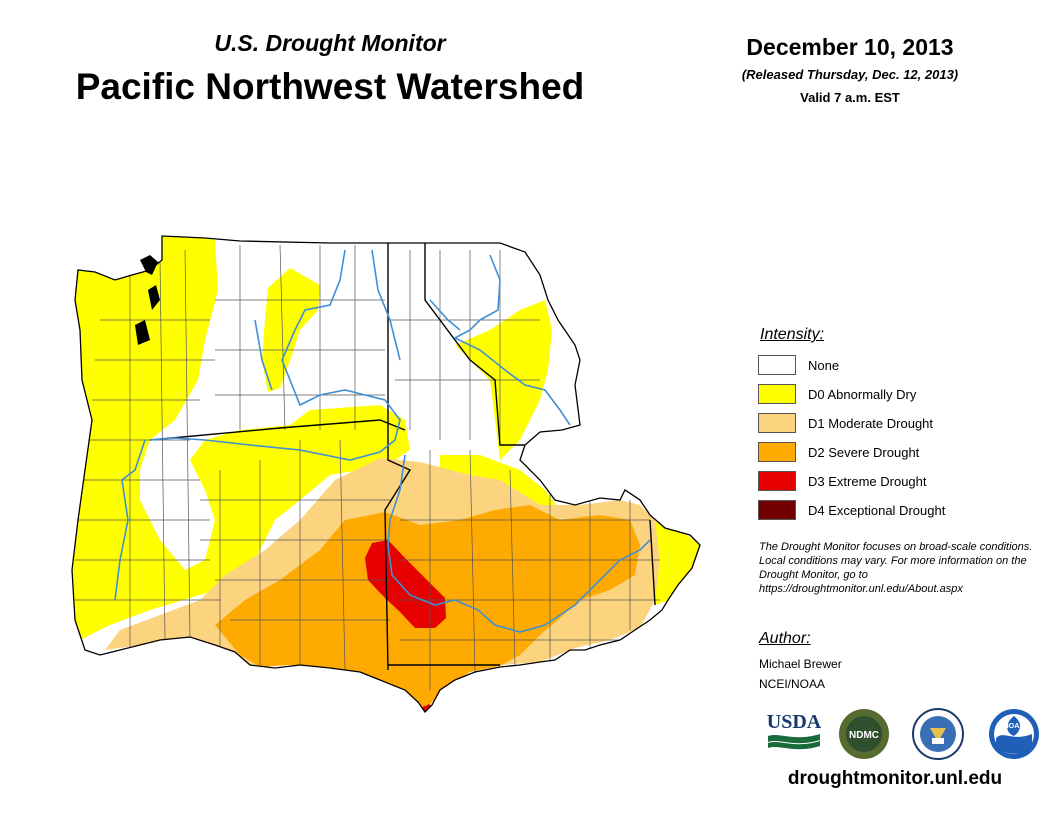 The height and width of the screenshot is (816, 1056). I want to click on author-heading: Author:, so click(785, 638).